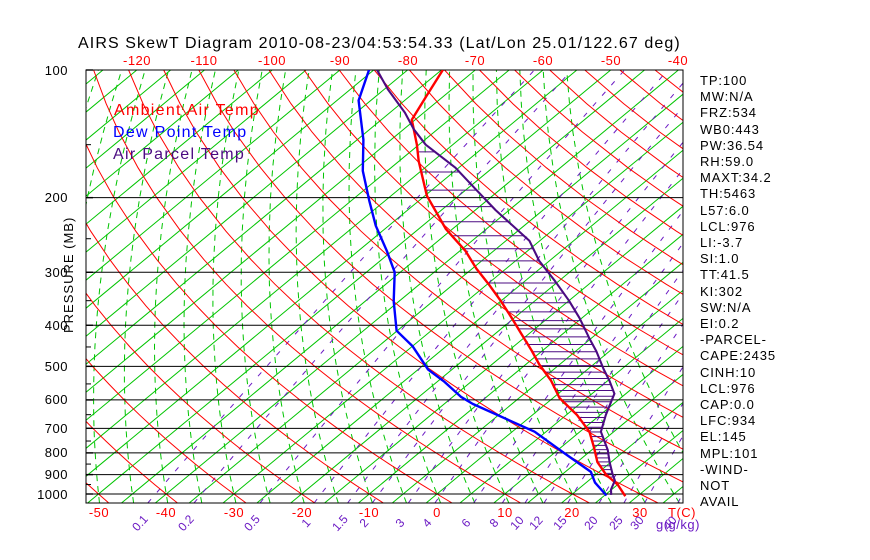  I want to click on stats-line: TT:41.5, so click(725, 275).